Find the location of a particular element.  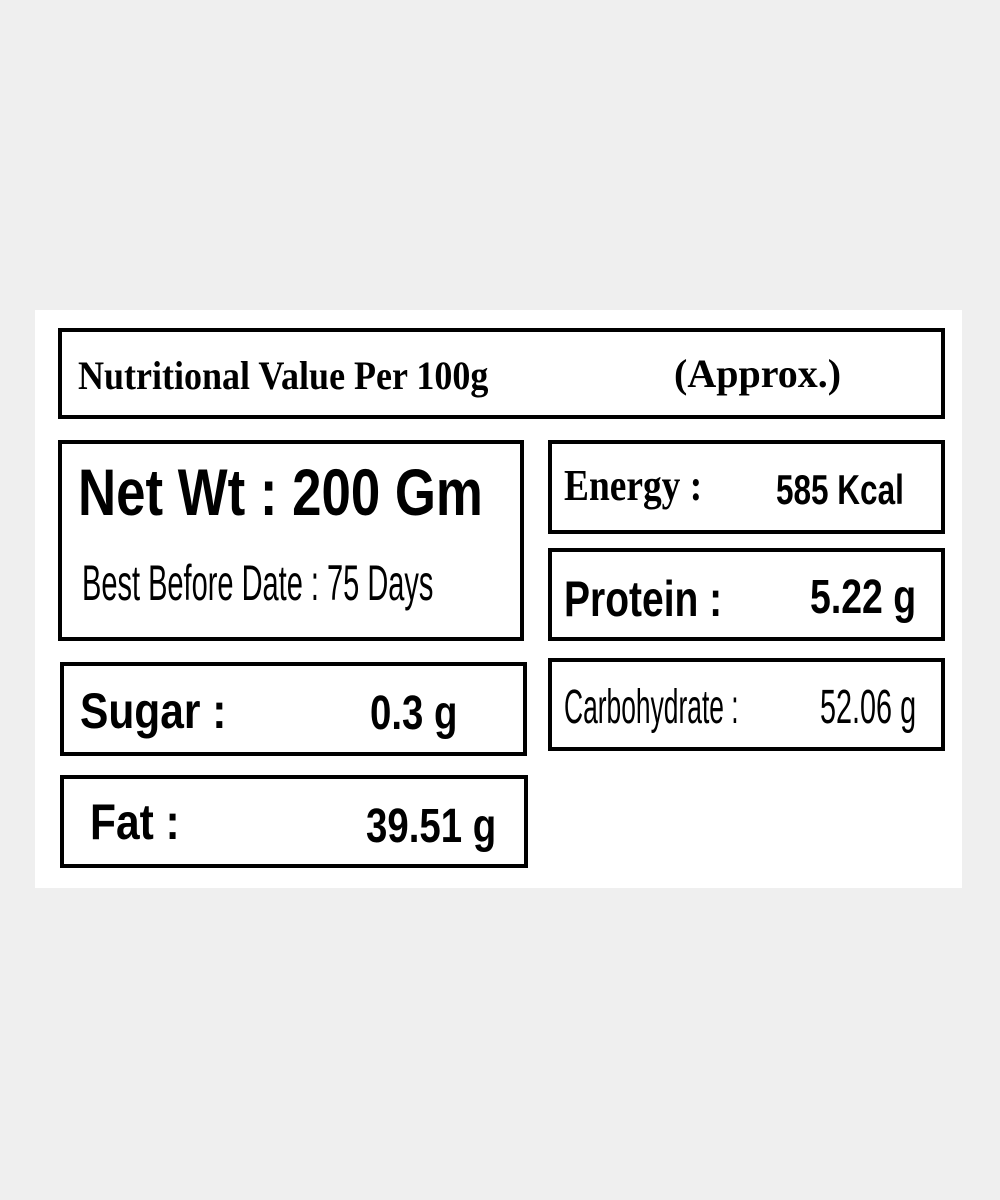

approx-note: (Approx.) is located at coordinates (758, 373).